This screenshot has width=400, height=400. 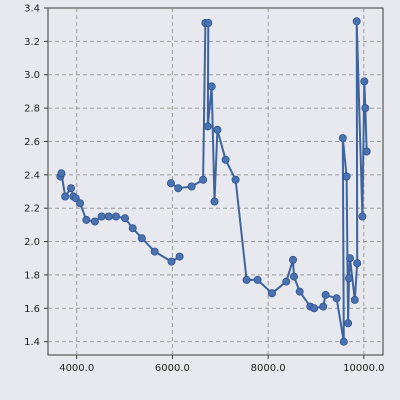 I want to click on y-tick-label: 3.4, so click(x=32, y=9).